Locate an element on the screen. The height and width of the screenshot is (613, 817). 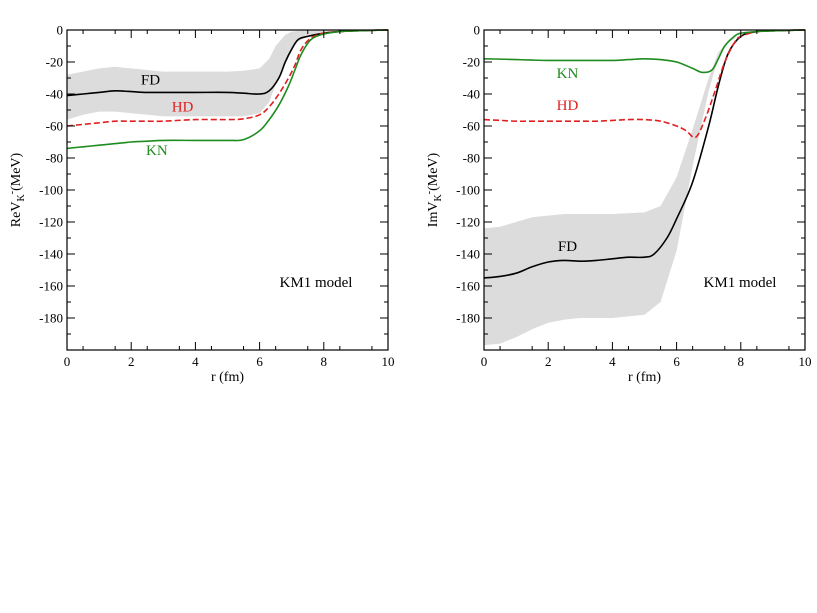
fd-uncertainty-band is located at coordinates (227, 75).